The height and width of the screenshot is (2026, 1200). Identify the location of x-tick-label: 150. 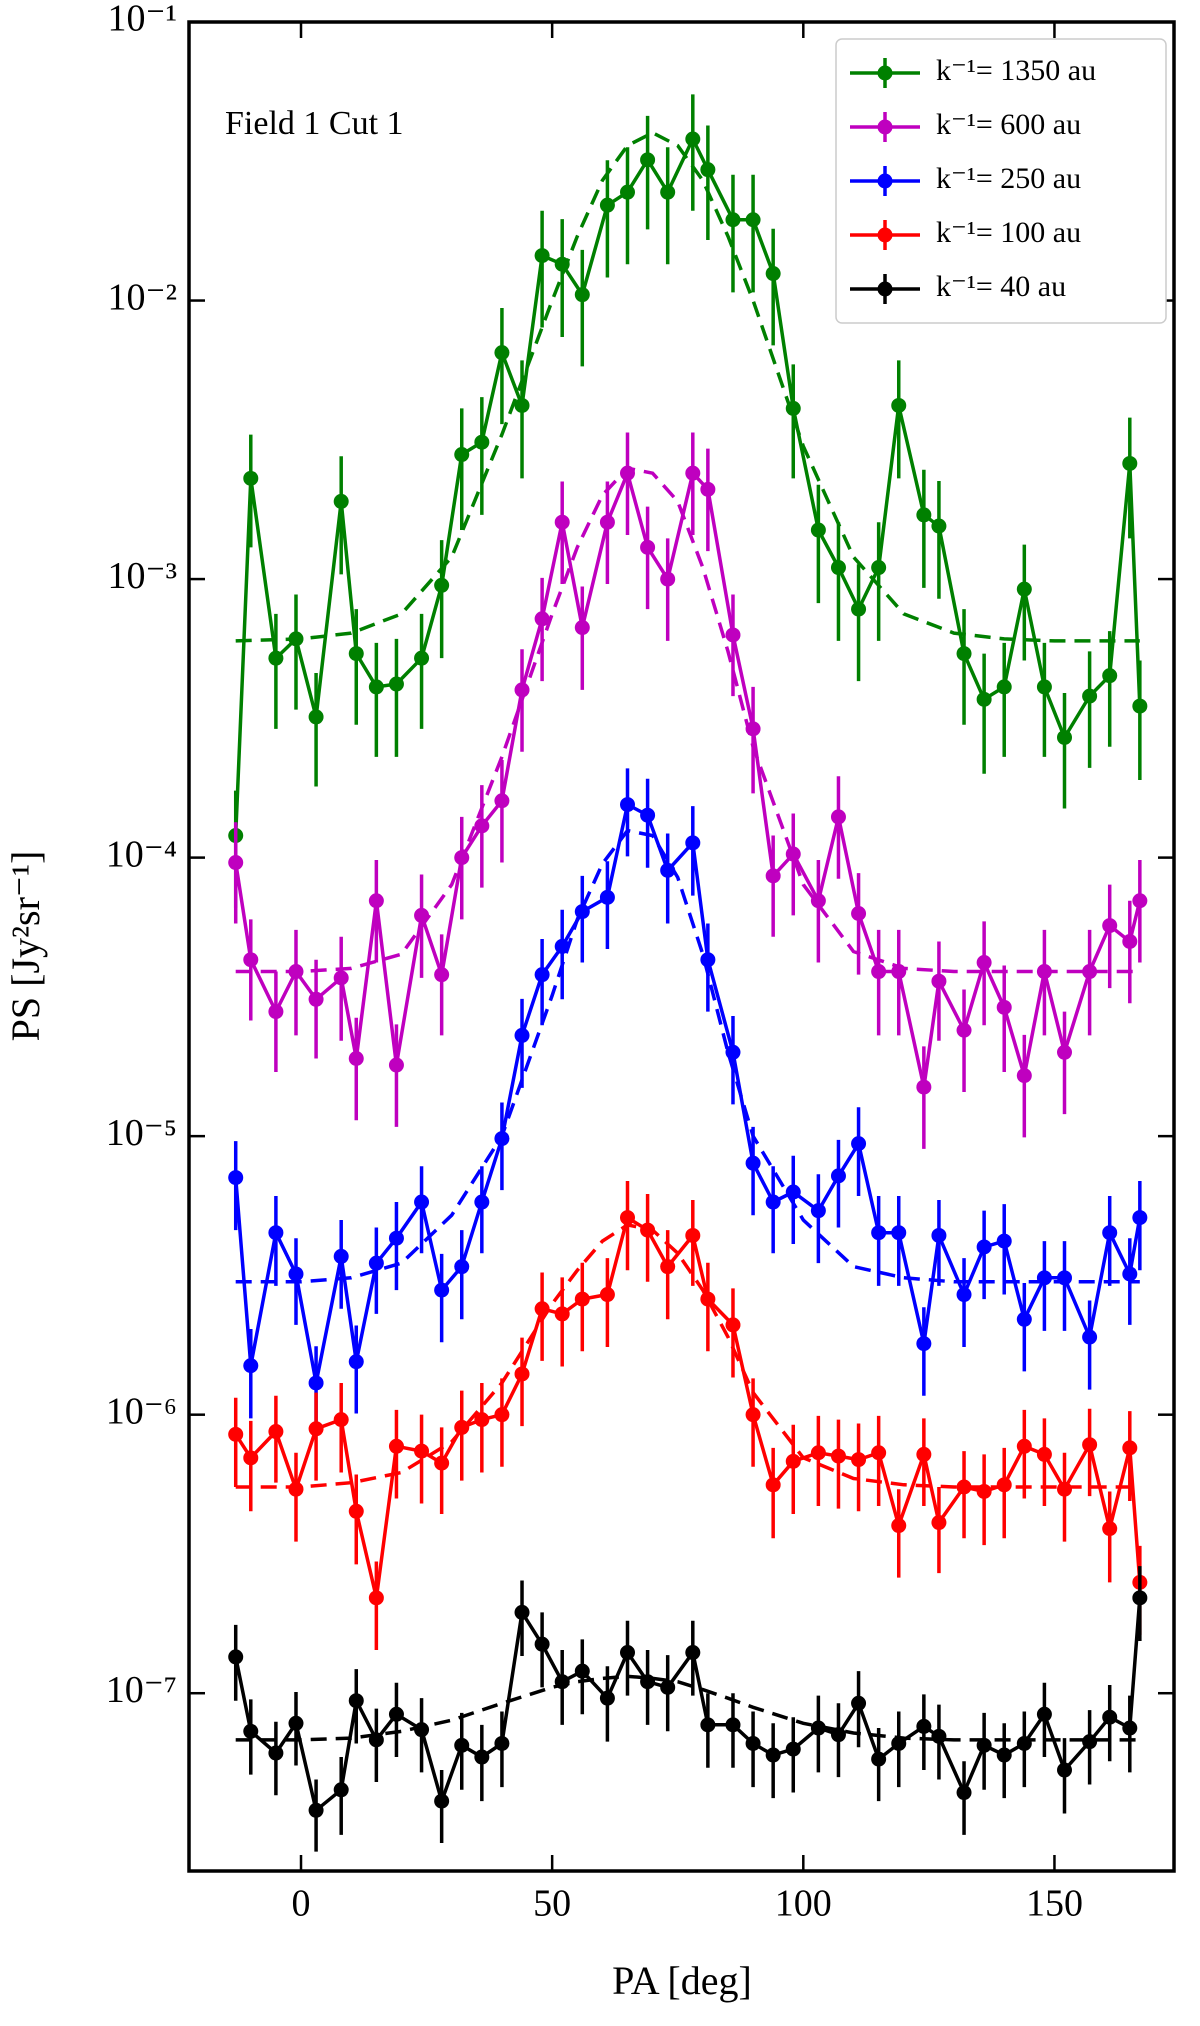
(1054, 1904).